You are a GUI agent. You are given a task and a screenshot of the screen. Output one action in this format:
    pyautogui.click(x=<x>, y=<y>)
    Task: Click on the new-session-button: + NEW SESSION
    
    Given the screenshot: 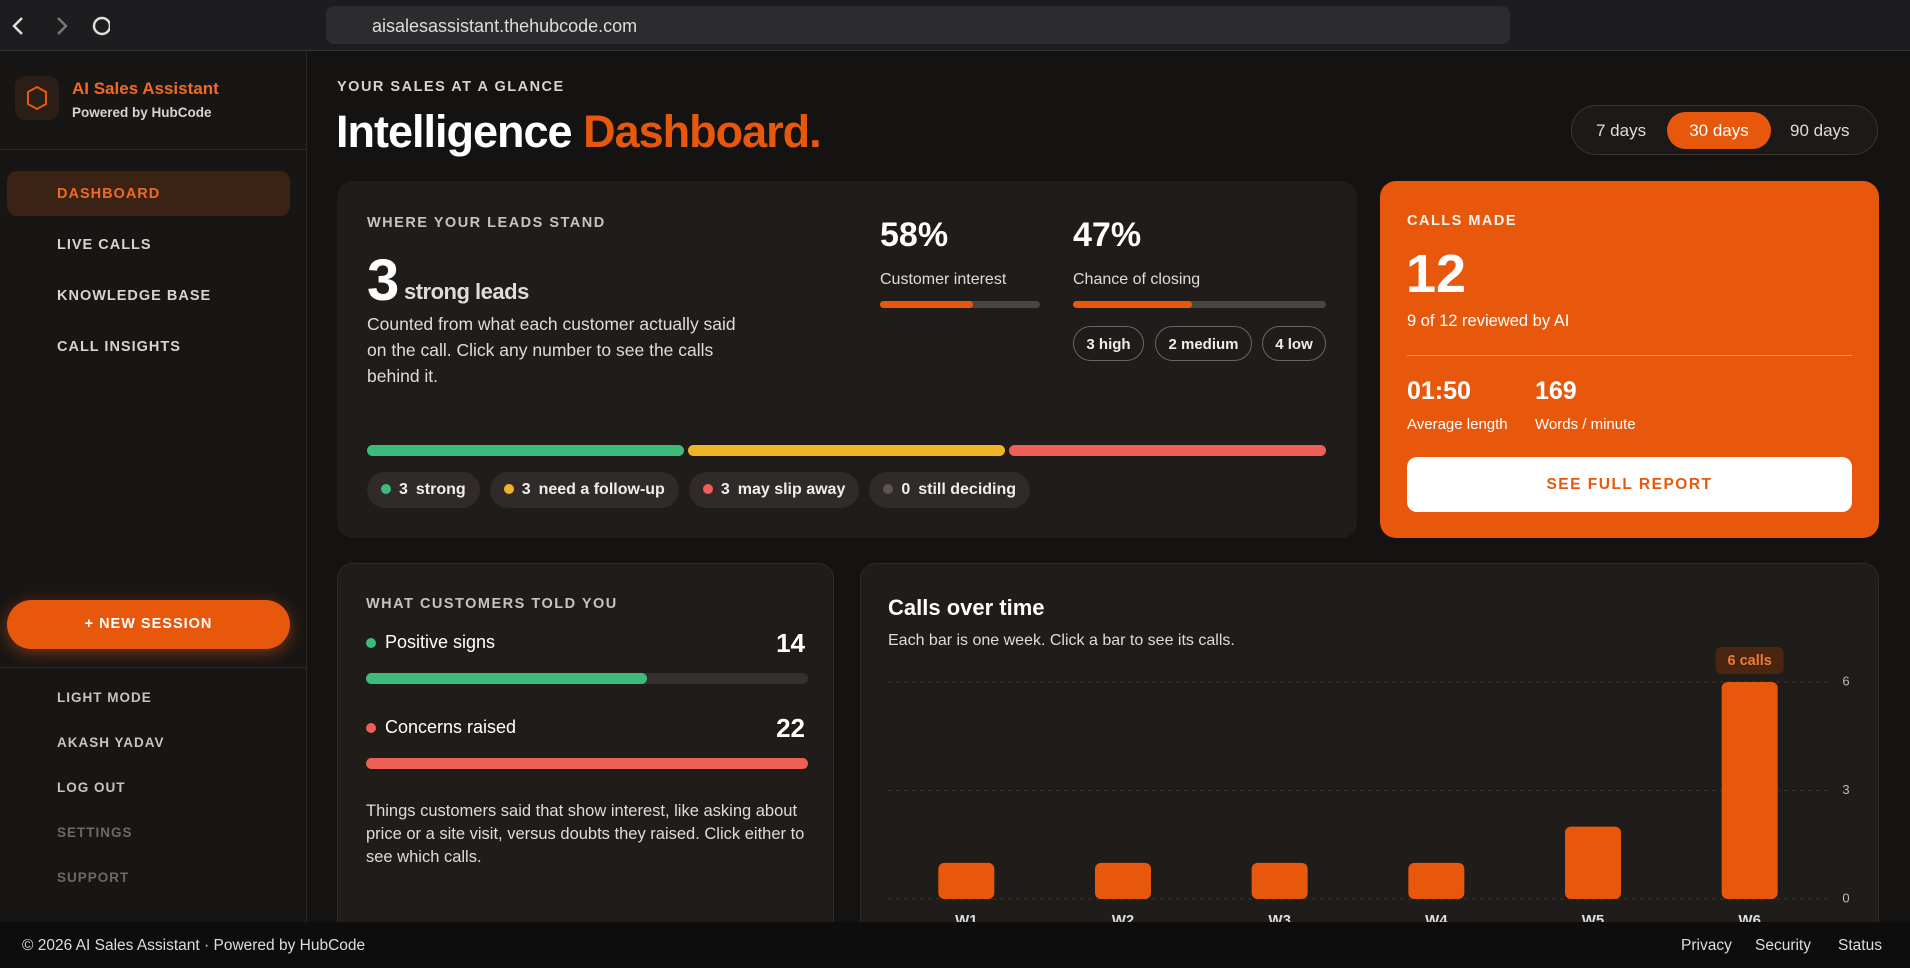 What is the action you would take?
    pyautogui.click(x=148, y=624)
    